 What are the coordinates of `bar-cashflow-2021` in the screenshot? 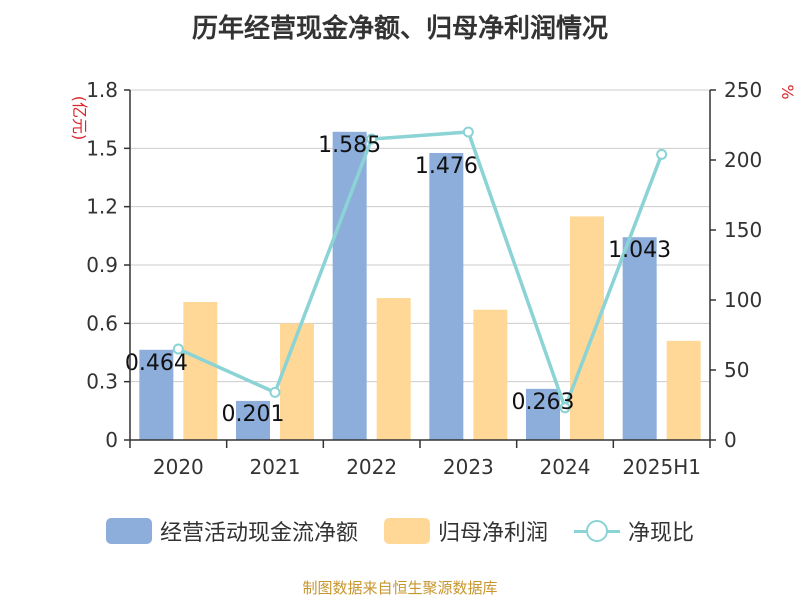 It's located at (253, 420).